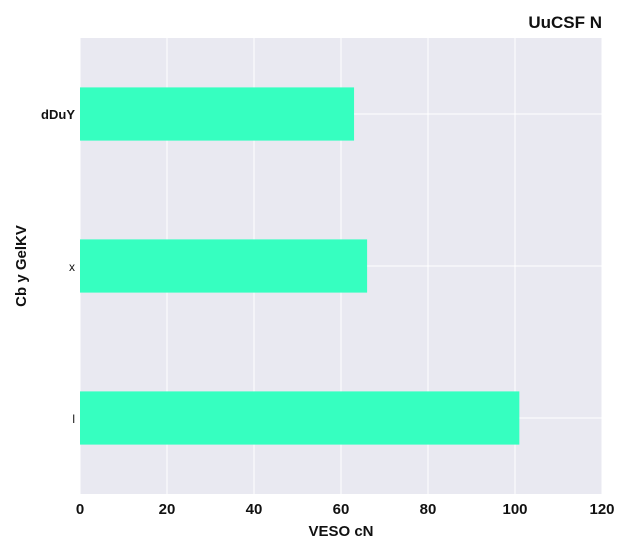 This screenshot has height=553, width=632. What do you see at coordinates (167, 509) in the screenshot?
I see `x-tick-label: 20` at bounding box center [167, 509].